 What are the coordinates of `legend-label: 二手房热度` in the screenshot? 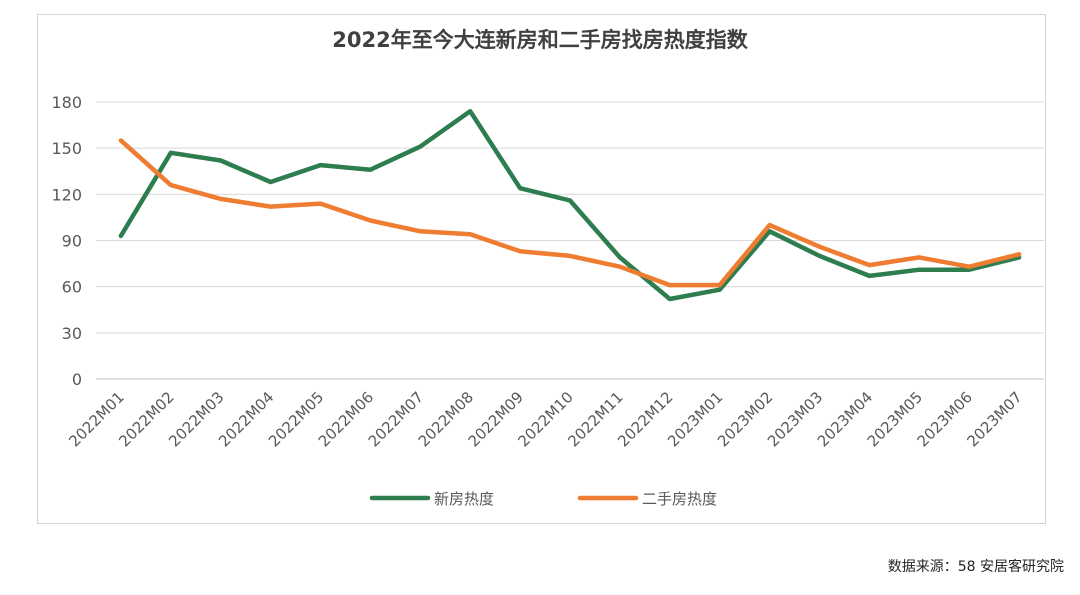 It's located at (679, 499).